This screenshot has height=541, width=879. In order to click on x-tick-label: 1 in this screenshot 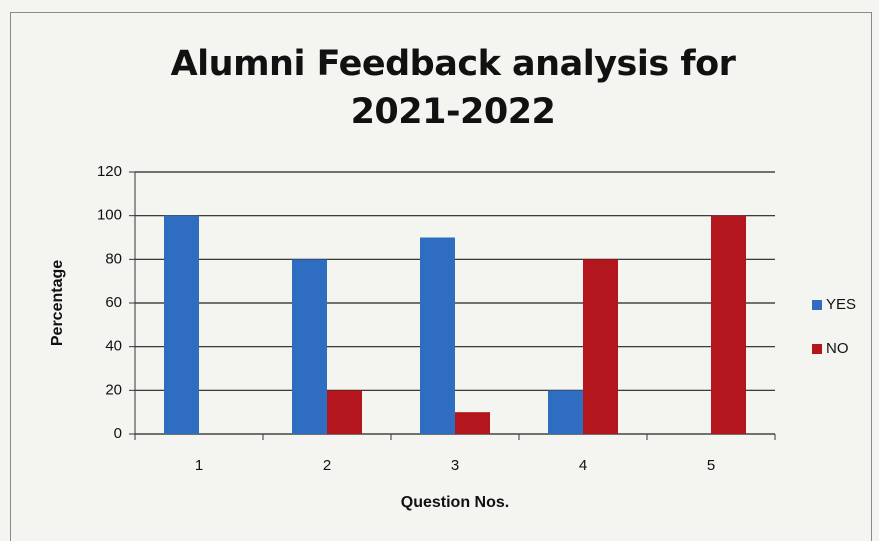, I will do `click(199, 465)`.